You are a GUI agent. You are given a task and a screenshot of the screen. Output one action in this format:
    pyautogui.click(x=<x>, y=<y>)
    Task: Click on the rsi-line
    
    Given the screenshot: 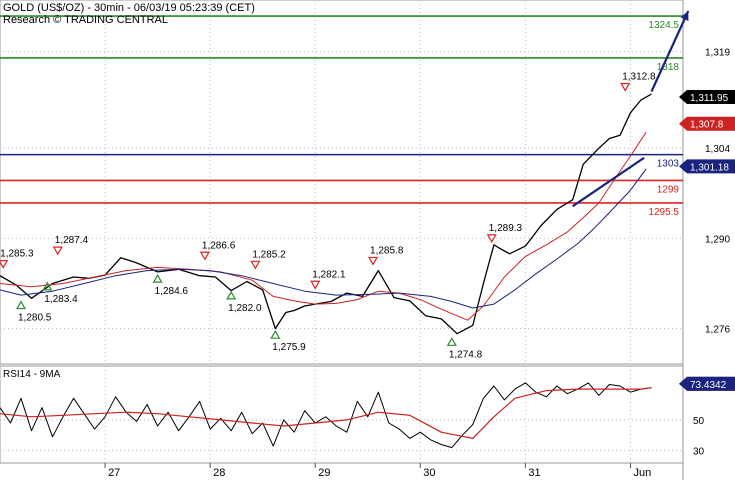 What is the action you would take?
    pyautogui.click(x=326, y=415)
    